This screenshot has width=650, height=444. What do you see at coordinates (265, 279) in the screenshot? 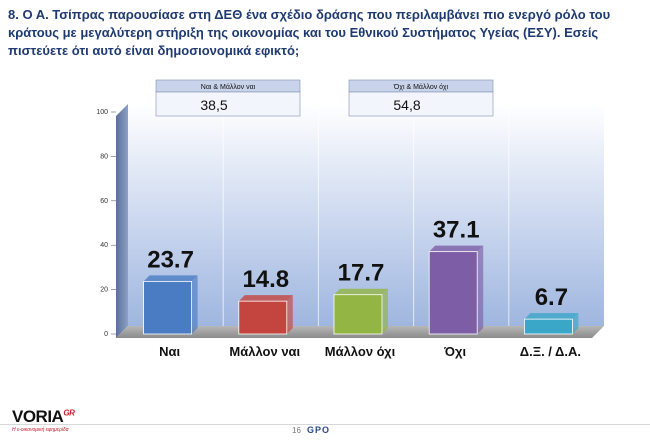
I see `bar-value-label: 14.8` at bounding box center [265, 279].